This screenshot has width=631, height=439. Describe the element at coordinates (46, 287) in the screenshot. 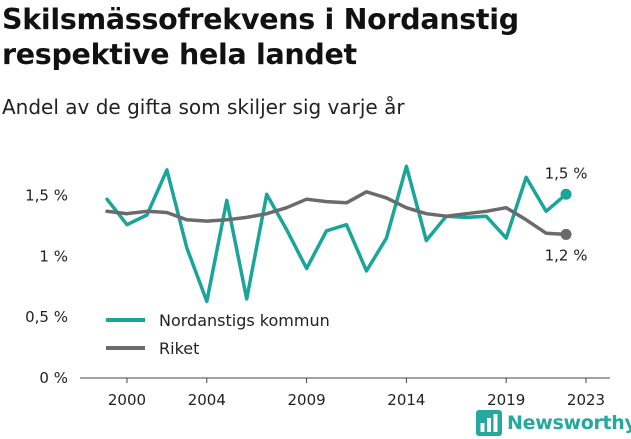

I see `y-axis: 0 % 0,5 % 1 % 1,5 %` at that location.